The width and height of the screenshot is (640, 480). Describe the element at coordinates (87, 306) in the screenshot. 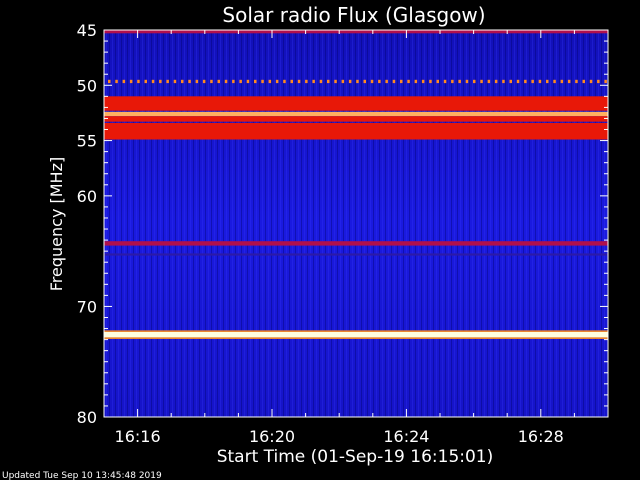

I see `y-tick-label: 70` at that location.